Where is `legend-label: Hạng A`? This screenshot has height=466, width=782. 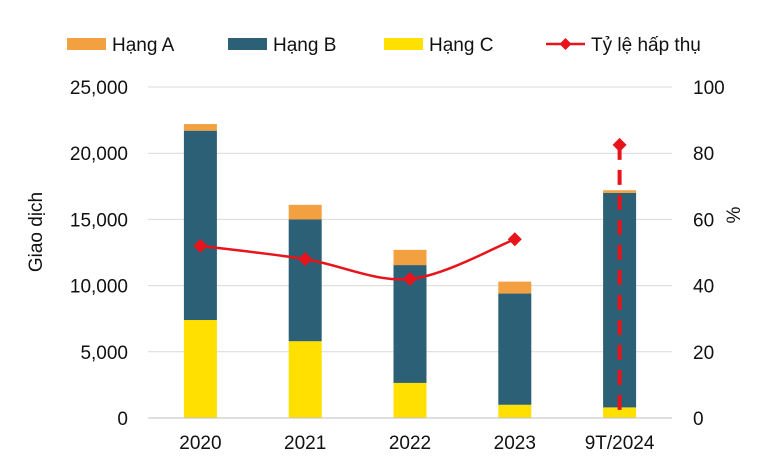 legend-label: Hạng A is located at coordinates (143, 45).